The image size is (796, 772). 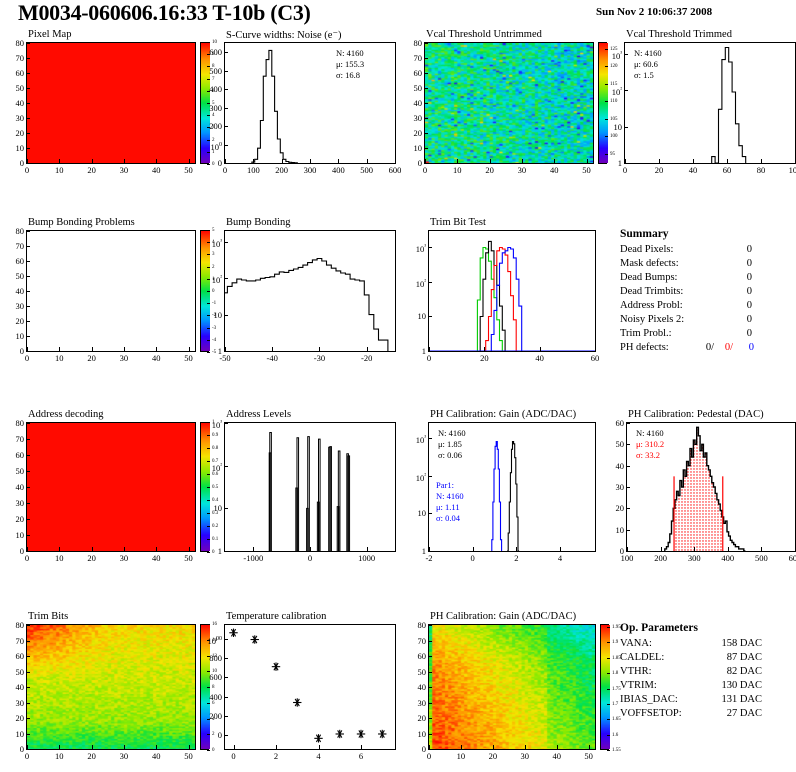 I want to click on x-axis-tick-label: 100, so click(x=792, y=170).